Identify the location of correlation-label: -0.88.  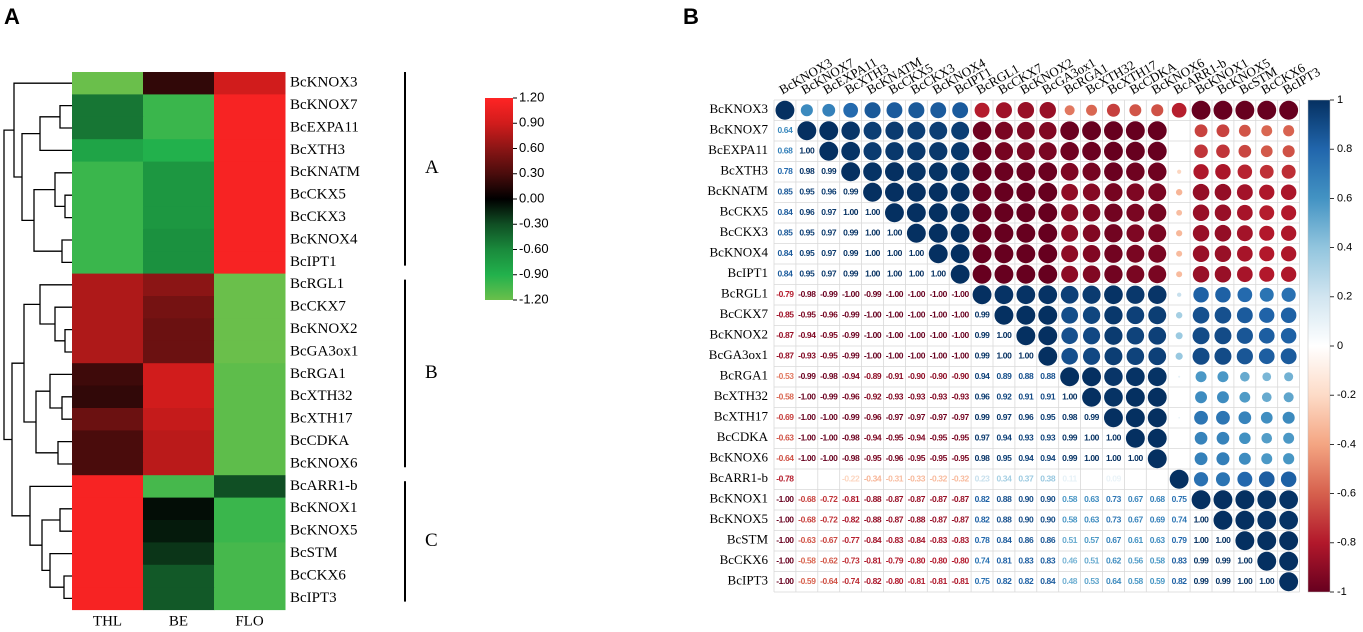
(873, 520).